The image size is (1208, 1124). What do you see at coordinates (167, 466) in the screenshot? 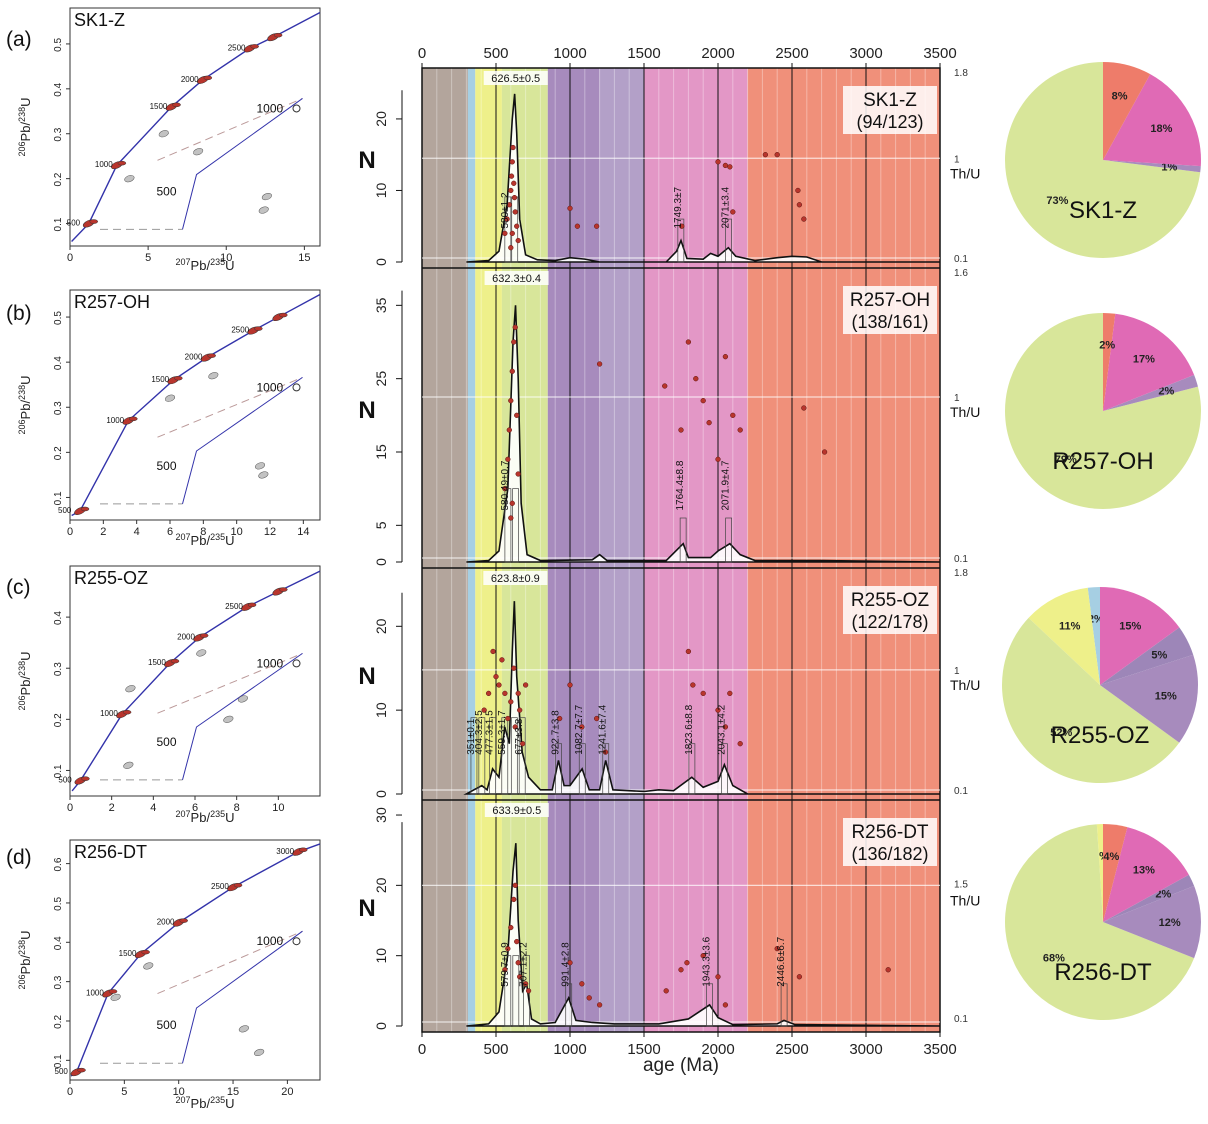
I see `inset-age-label: 500` at bounding box center [167, 466].